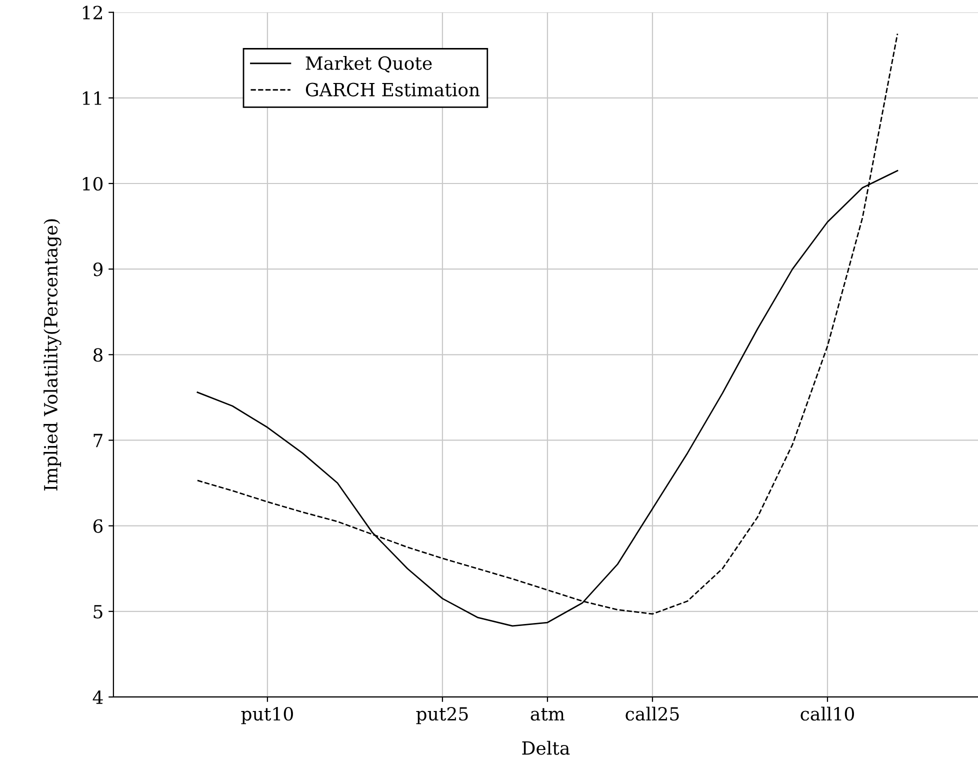 This screenshot has height=771, width=978. What do you see at coordinates (442, 715) in the screenshot?
I see `x-tick-label: put25` at bounding box center [442, 715].